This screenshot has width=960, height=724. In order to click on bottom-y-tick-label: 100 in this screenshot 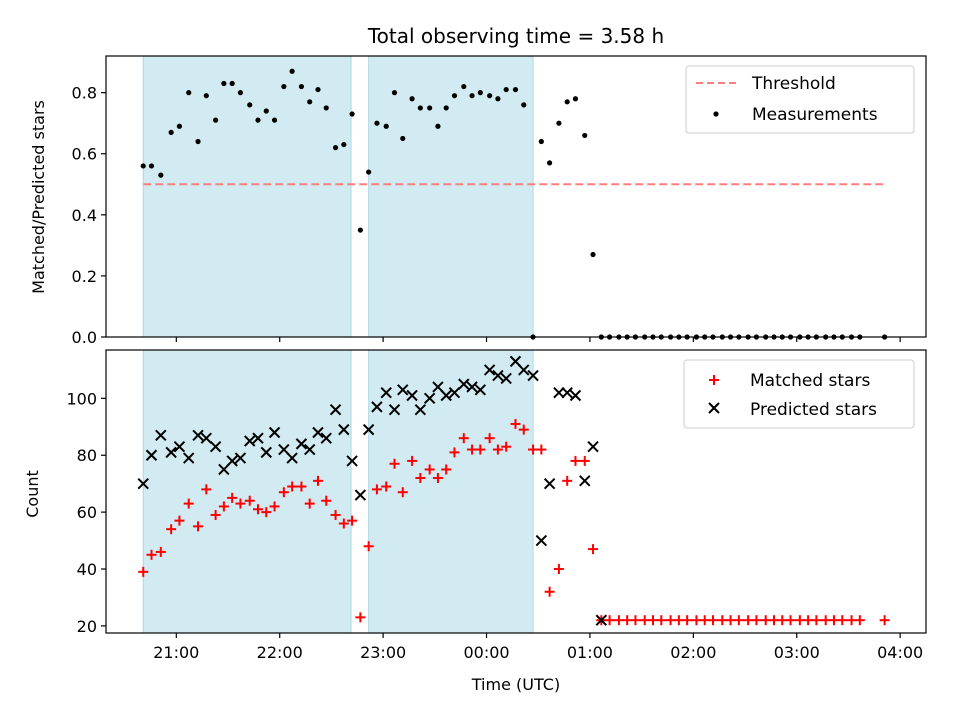, I will do `click(81, 398)`.